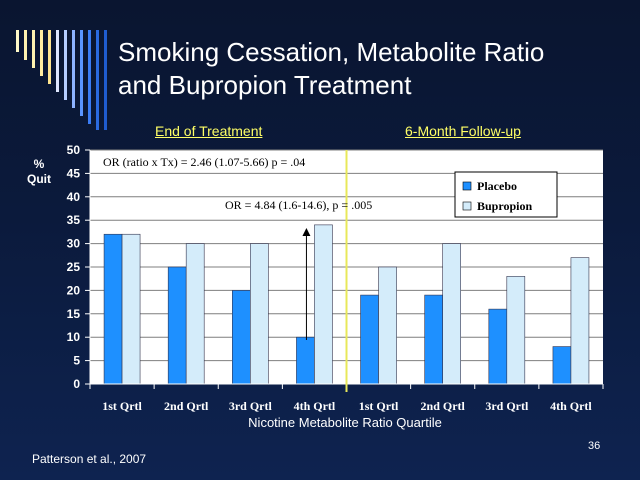  I want to click on legend-swatch-bupropion, so click(467, 206).